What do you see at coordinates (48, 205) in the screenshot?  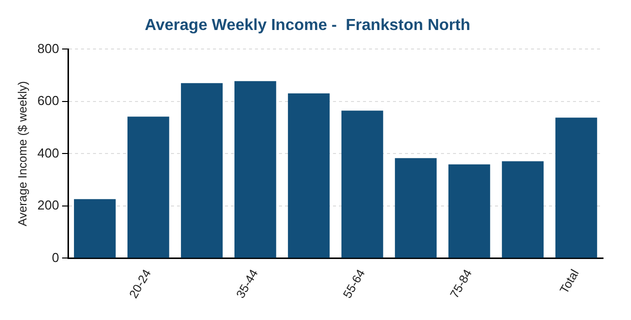 I see `y-tick-label: 200` at bounding box center [48, 205].